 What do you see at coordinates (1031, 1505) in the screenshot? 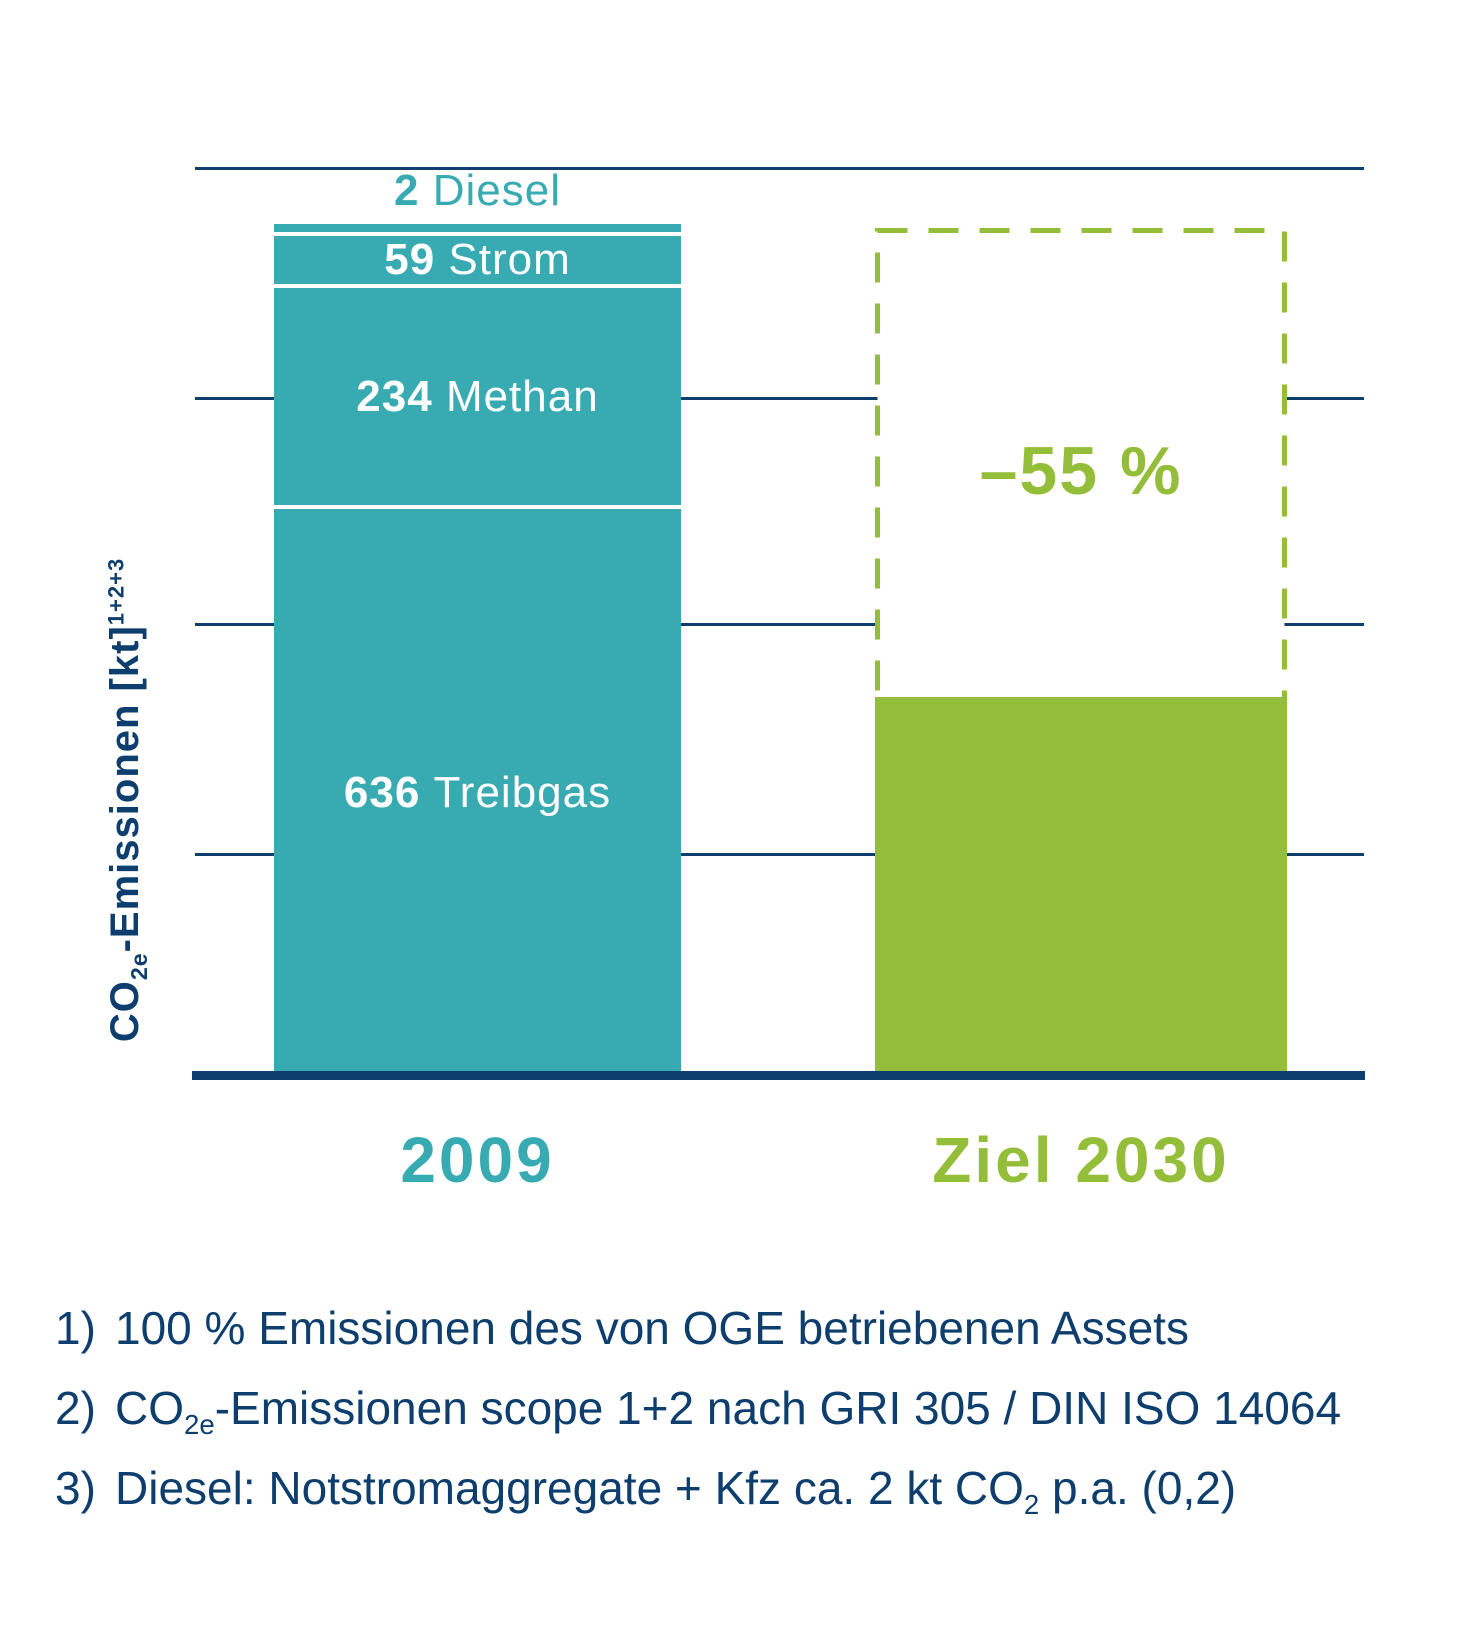
I see `footnote-3-subscript: 2` at bounding box center [1031, 1505].